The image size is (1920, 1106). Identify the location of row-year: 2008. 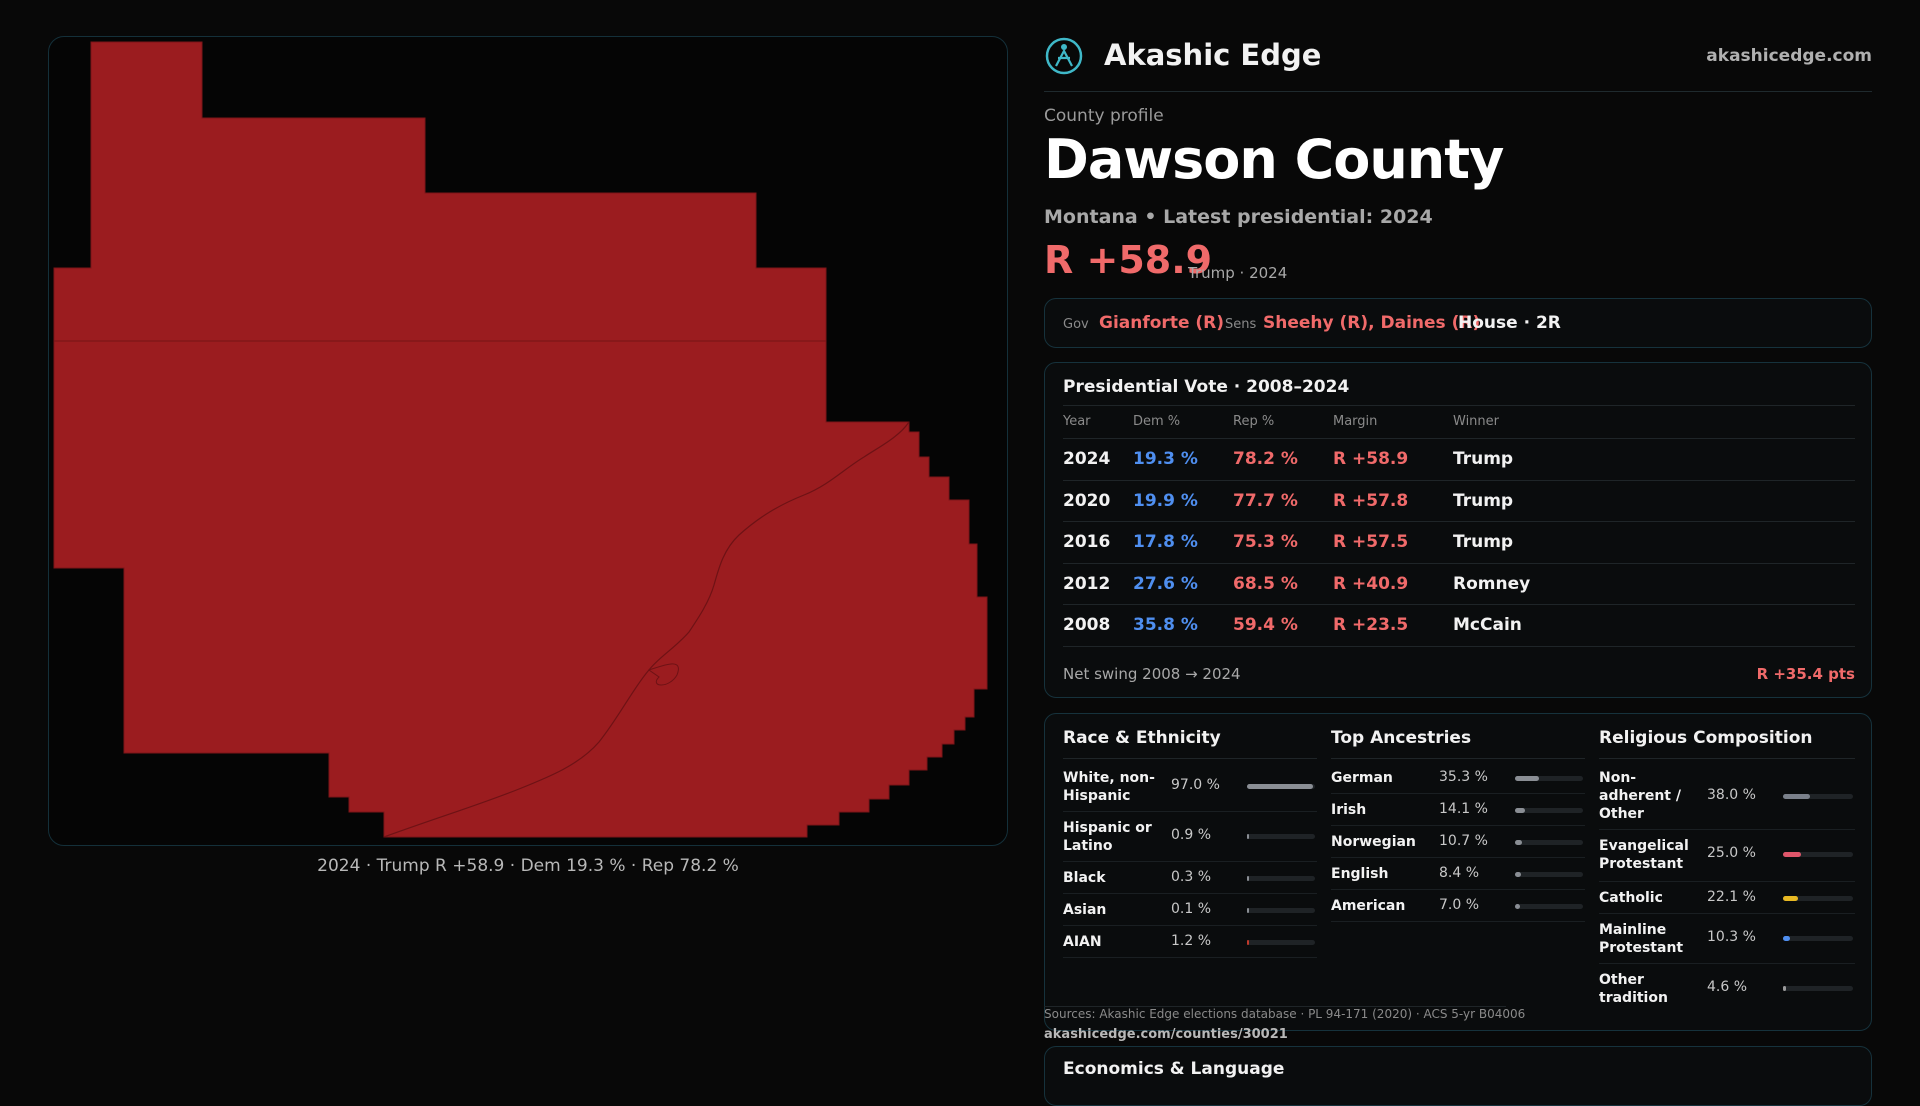
(1087, 625).